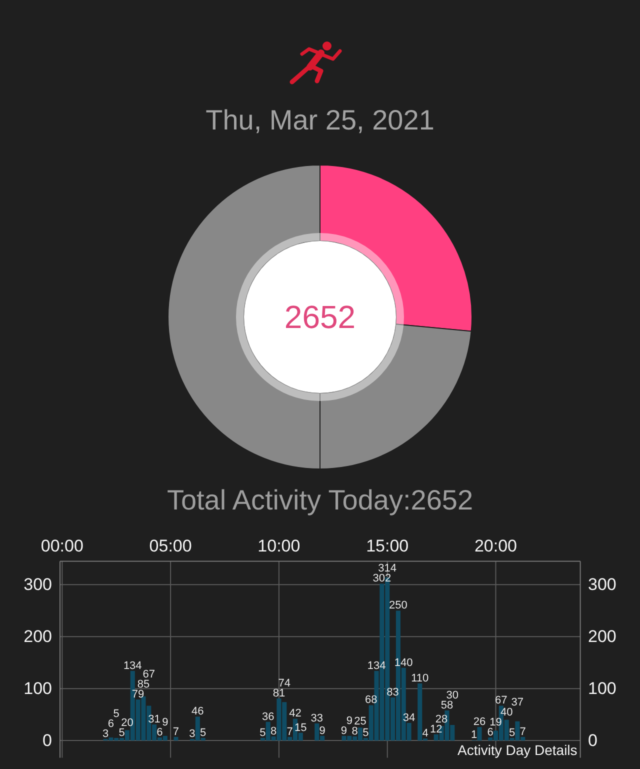 The height and width of the screenshot is (769, 640). What do you see at coordinates (517, 702) in the screenshot?
I see `data-label: 37` at bounding box center [517, 702].